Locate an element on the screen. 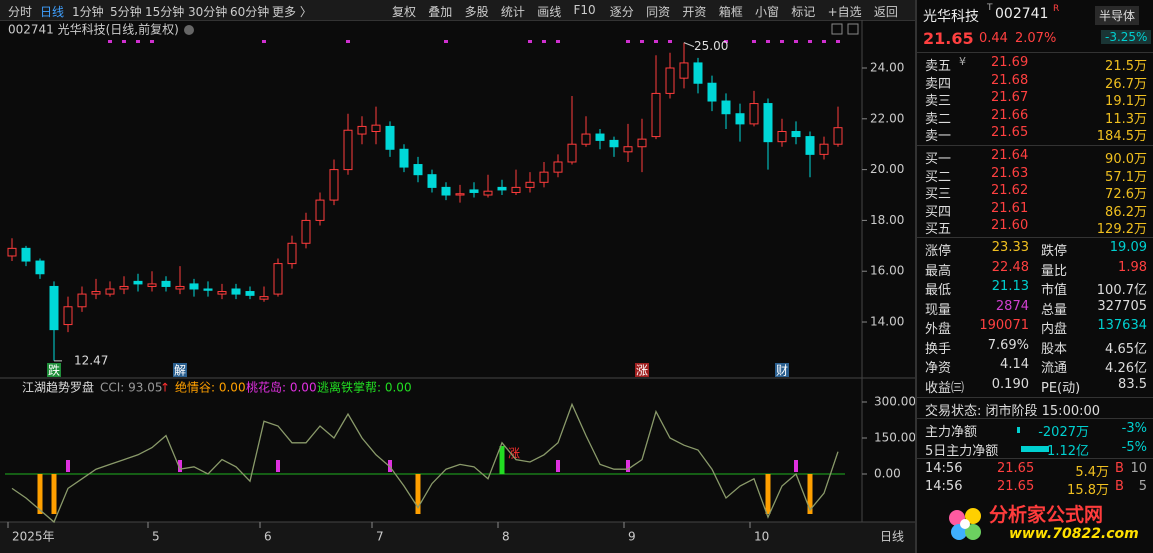  tool-button: 标记 is located at coordinates (803, 12).